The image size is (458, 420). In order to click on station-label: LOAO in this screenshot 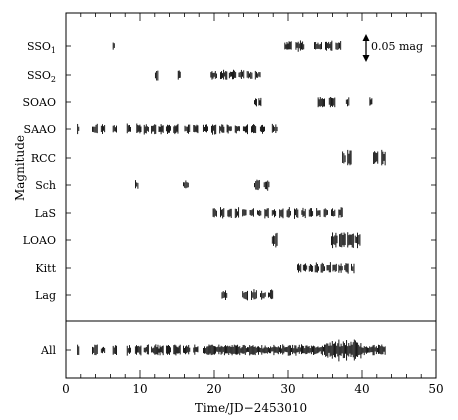, I will do `click(39, 240)`.